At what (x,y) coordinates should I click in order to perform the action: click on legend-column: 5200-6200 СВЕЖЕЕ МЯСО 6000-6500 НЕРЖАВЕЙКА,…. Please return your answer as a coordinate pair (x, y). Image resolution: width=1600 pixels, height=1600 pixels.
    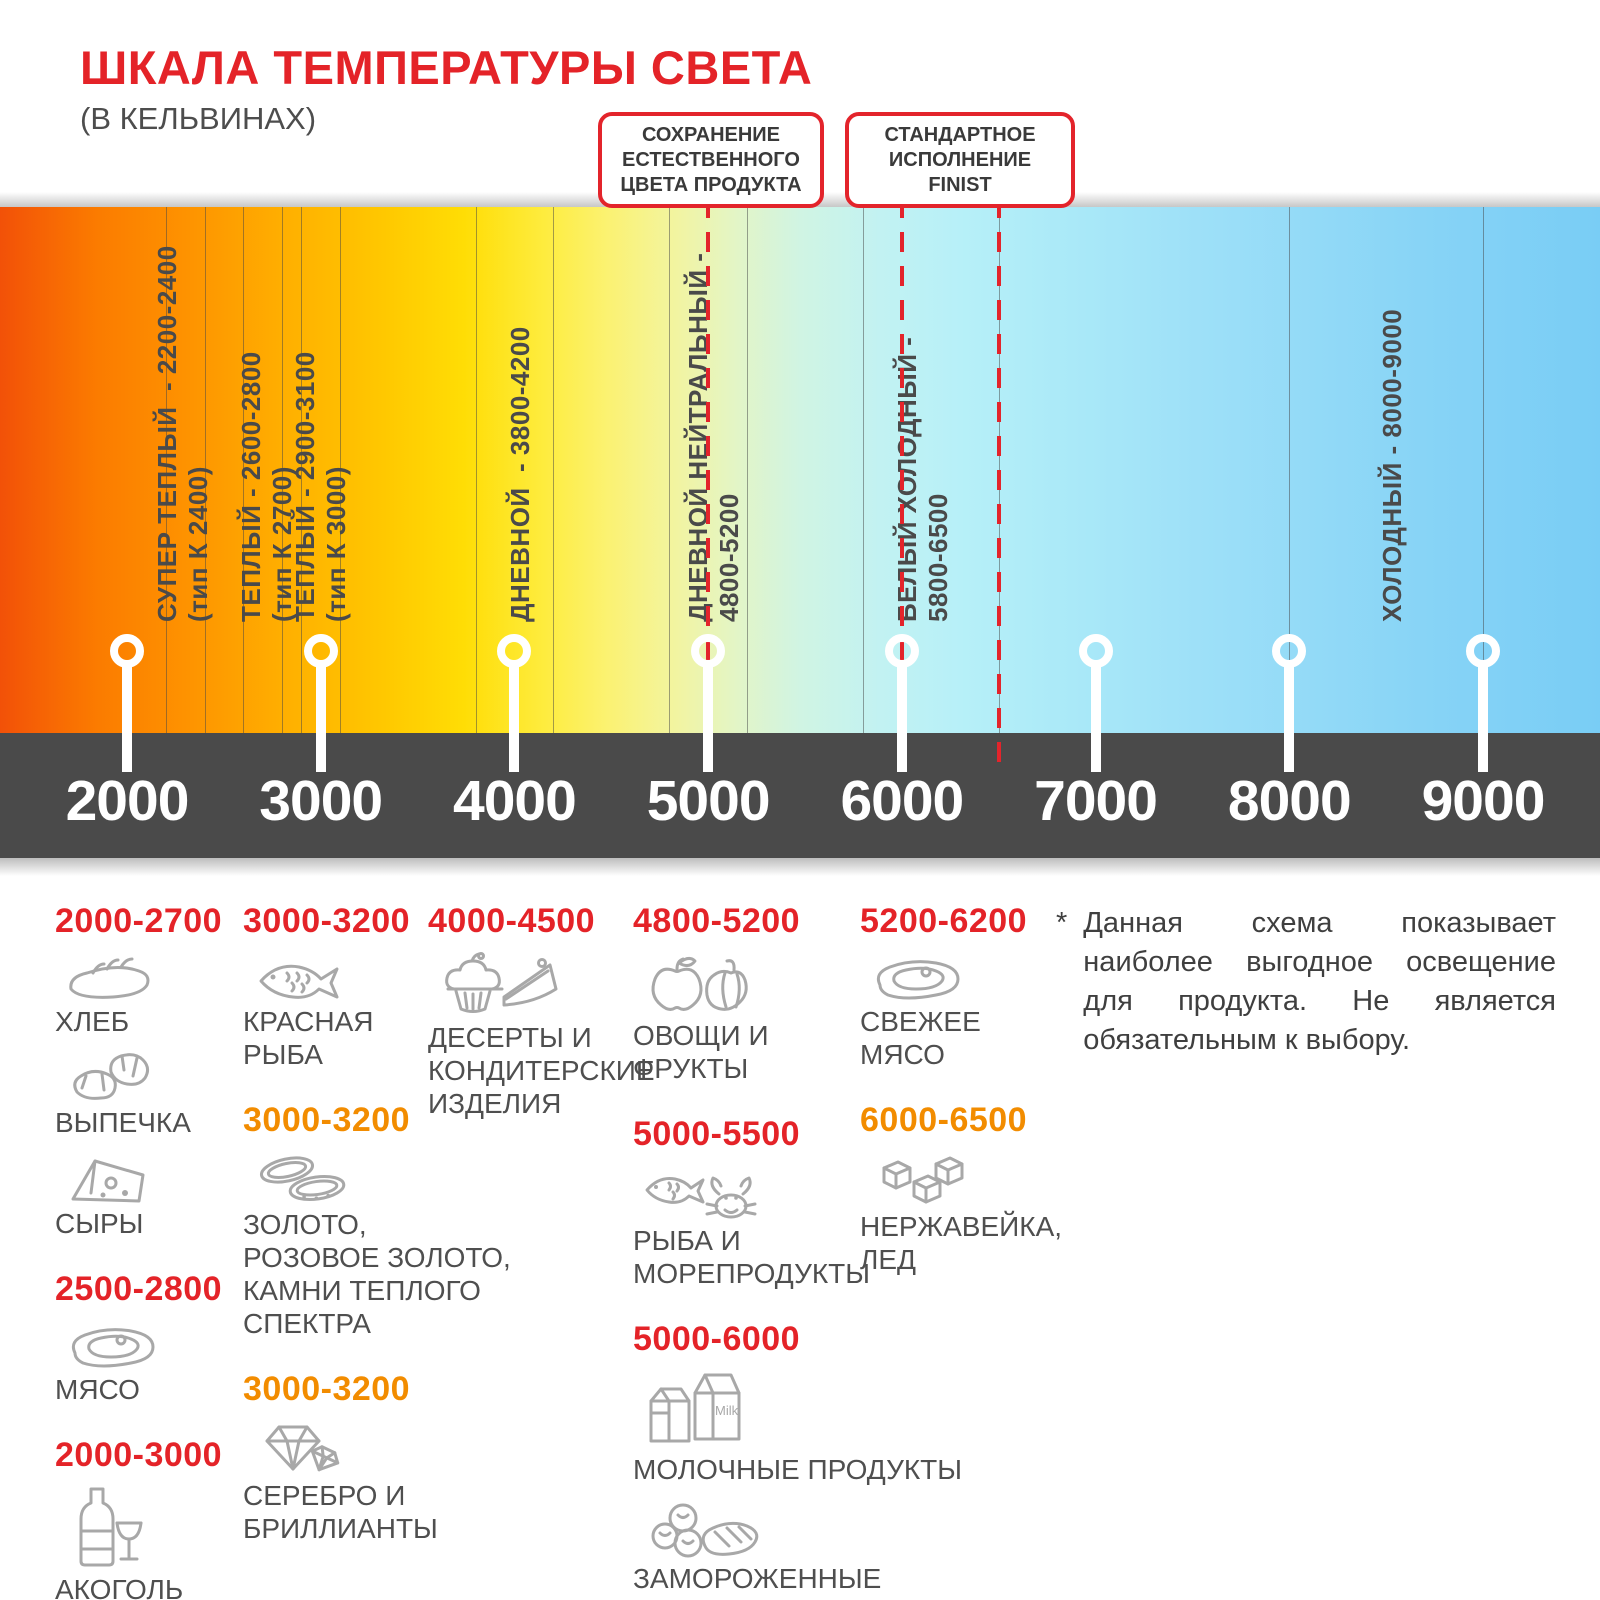
    Looking at the image, I should click on (965, 1089).